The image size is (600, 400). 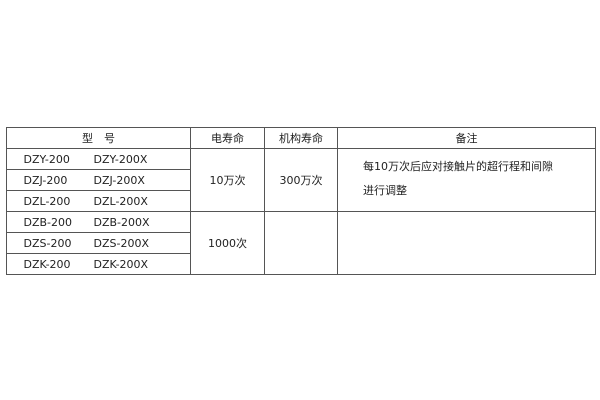 I want to click on model-cell: DZJ-200 DZJ-200X, so click(x=98, y=180).